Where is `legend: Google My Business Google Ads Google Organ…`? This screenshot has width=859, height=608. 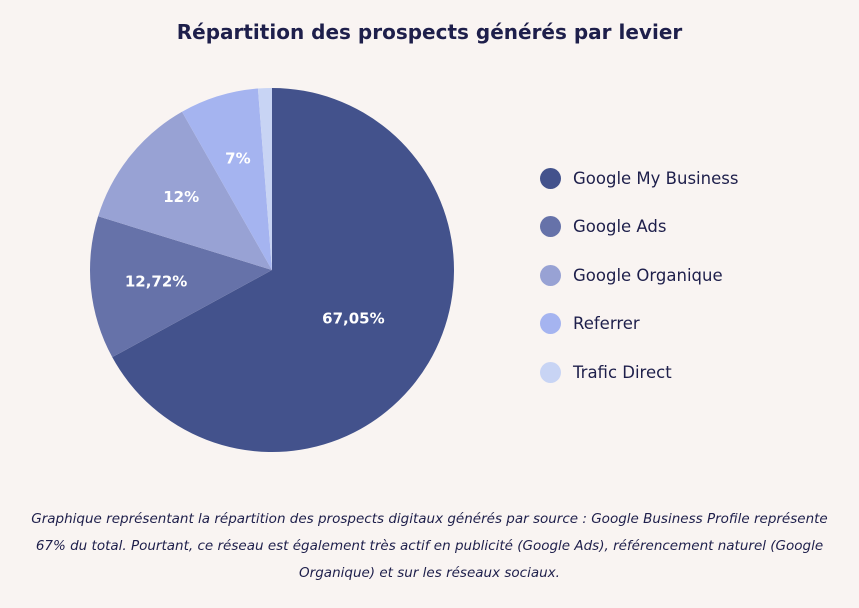
legend: Google My Business Google Ads Google Organ… is located at coordinates (639, 275).